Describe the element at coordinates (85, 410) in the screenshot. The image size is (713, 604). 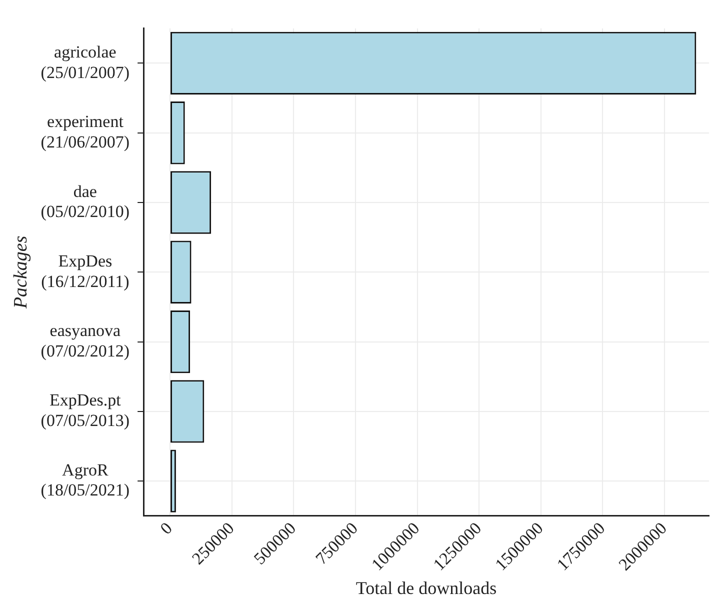
I see `y-tick-label: ExpDes.pt (07/05/2013)` at that location.